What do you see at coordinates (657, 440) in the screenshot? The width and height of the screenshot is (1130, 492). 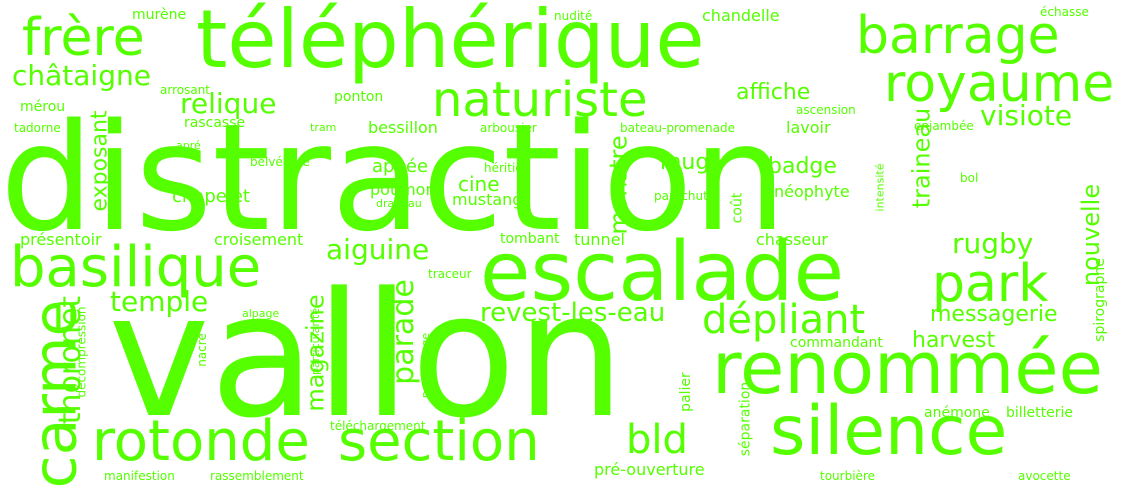 I see `word-bld: bld` at bounding box center [657, 440].